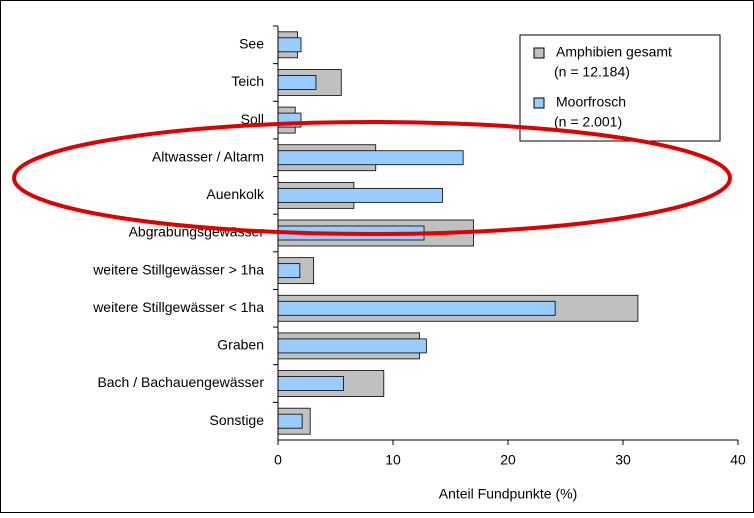  What do you see at coordinates (592, 72) in the screenshot?
I see `legend-note: (n = 12.184)` at bounding box center [592, 72].